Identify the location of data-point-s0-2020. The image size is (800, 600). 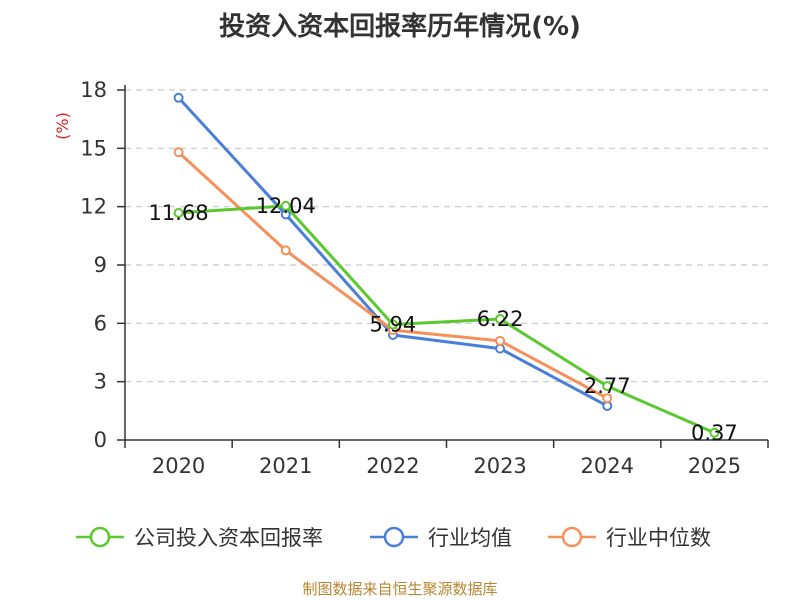
(178, 212).